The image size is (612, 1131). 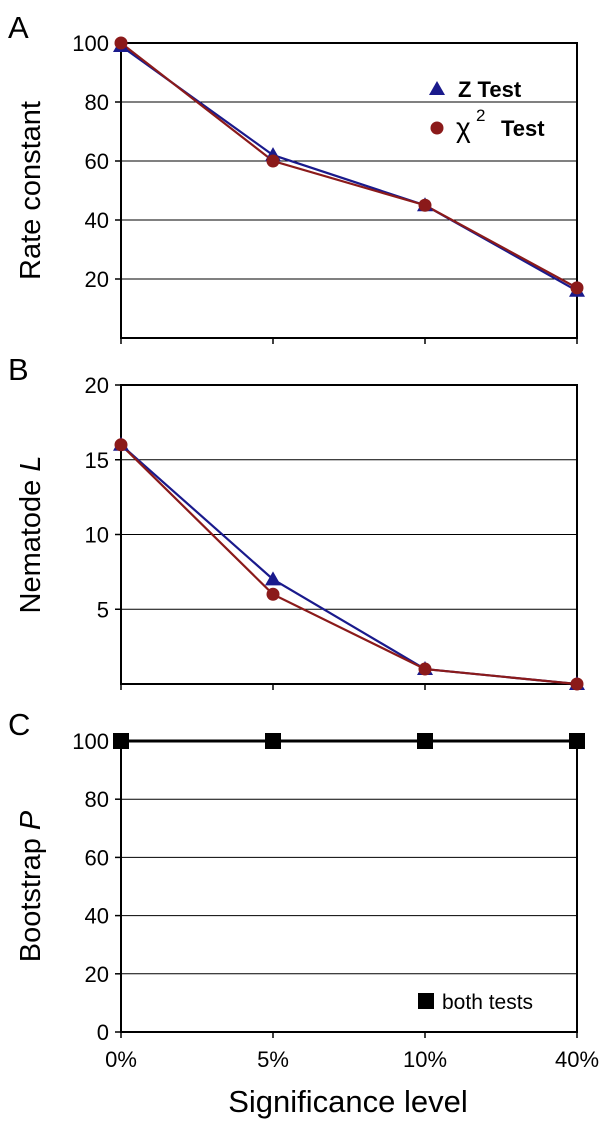 What do you see at coordinates (18, 369) in the screenshot?
I see `panel-letter: B` at bounding box center [18, 369].